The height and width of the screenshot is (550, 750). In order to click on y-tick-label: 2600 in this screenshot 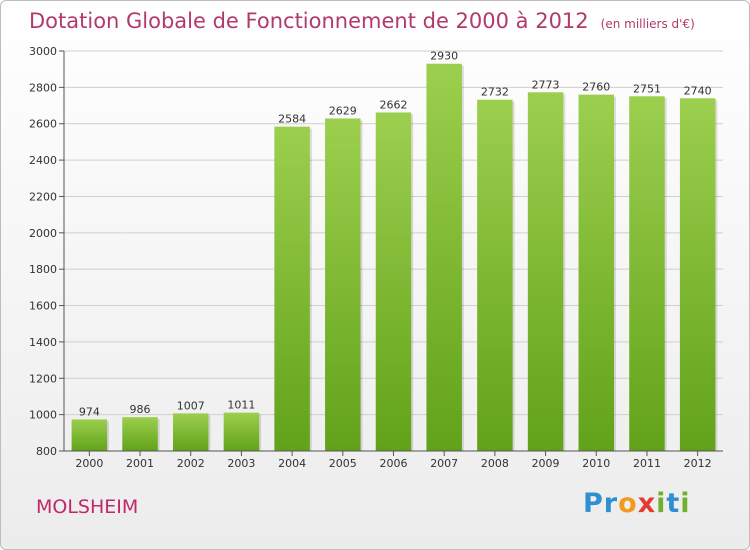, I will do `click(43, 124)`.